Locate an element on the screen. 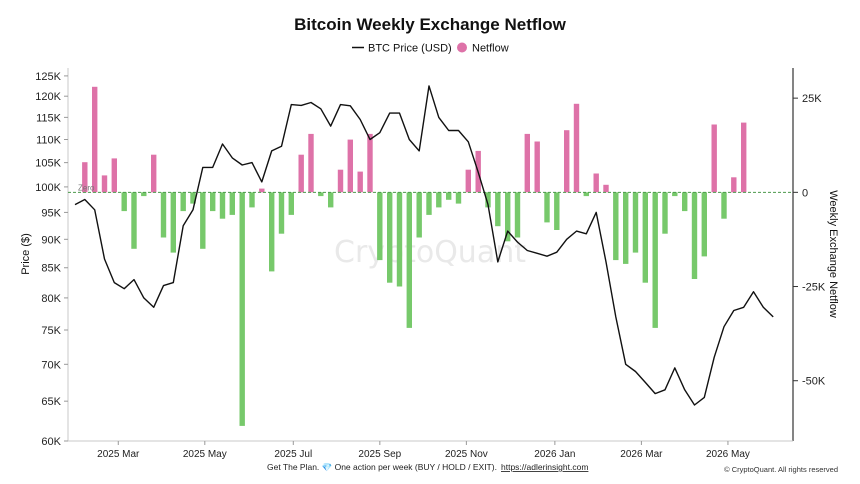 Image resolution: width=860 pixels, height=484 pixels. x-tick-label: 2026 May is located at coordinates (728, 454).